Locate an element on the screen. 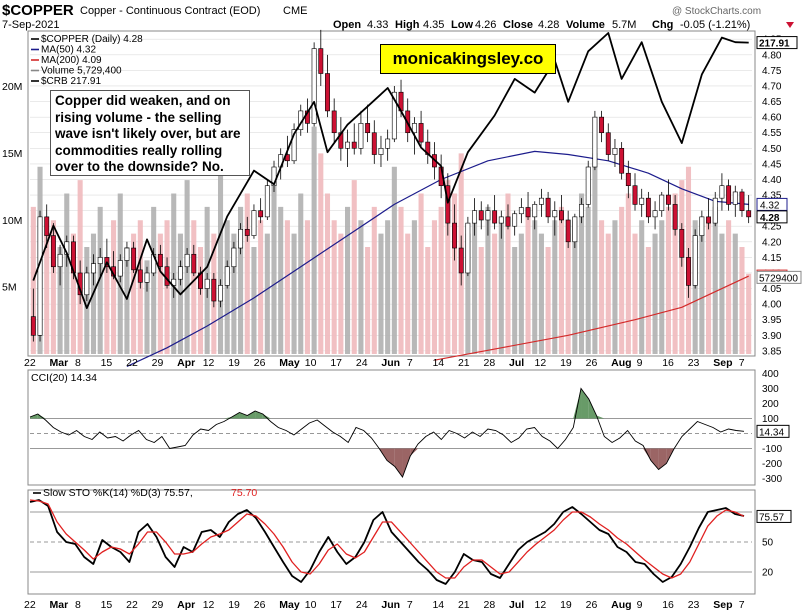 This screenshot has width=803, height=615. volume-tick-label: 10M is located at coordinates (12, 221).